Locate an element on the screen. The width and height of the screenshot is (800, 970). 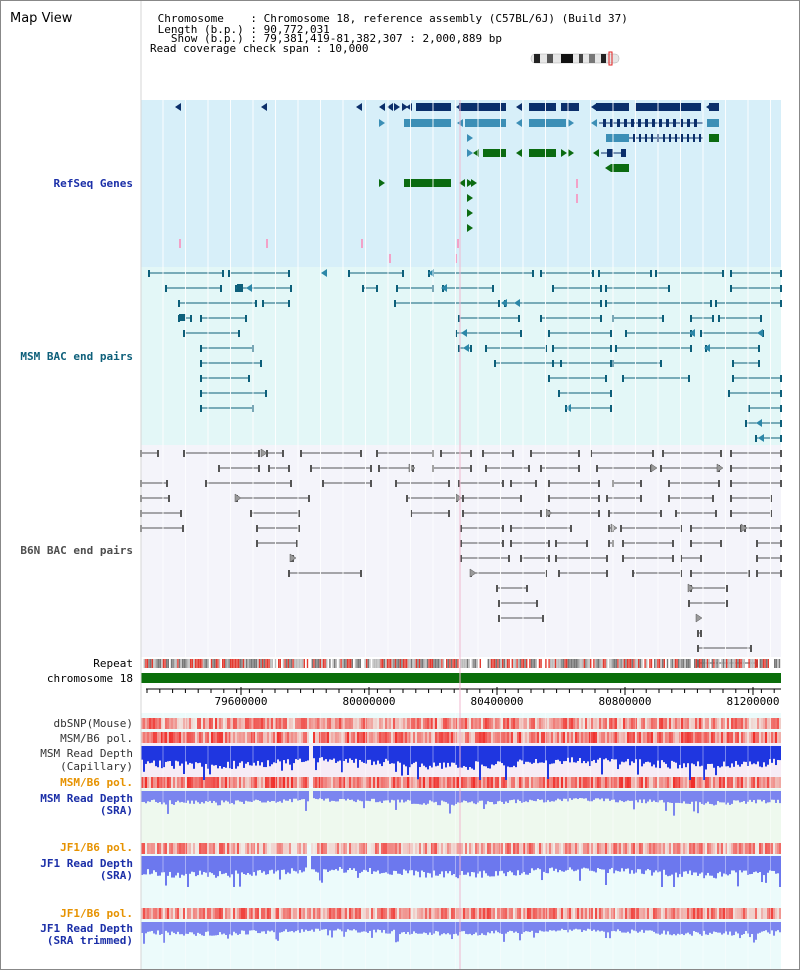
gene-marker is located at coordinates (577, 183).